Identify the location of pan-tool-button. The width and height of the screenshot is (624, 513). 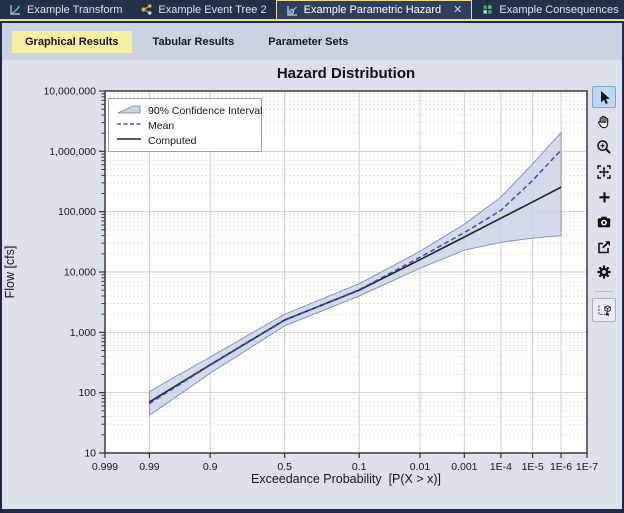
(604, 122).